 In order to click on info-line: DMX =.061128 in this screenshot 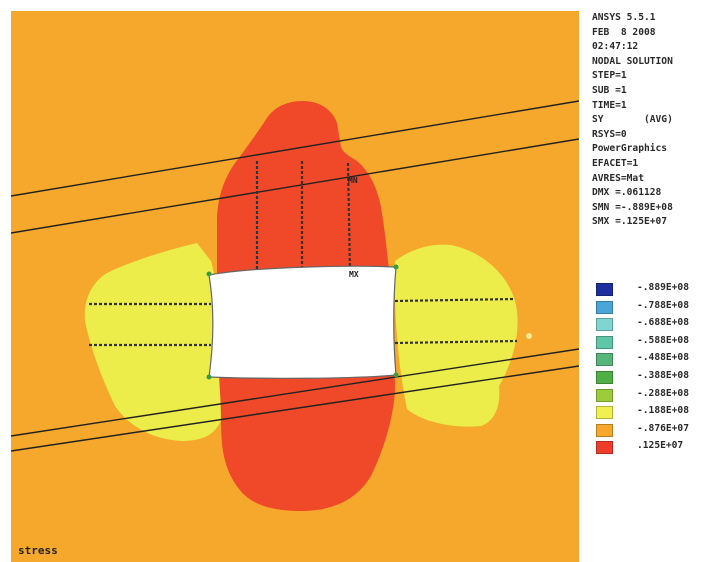, I will do `click(627, 193)`.